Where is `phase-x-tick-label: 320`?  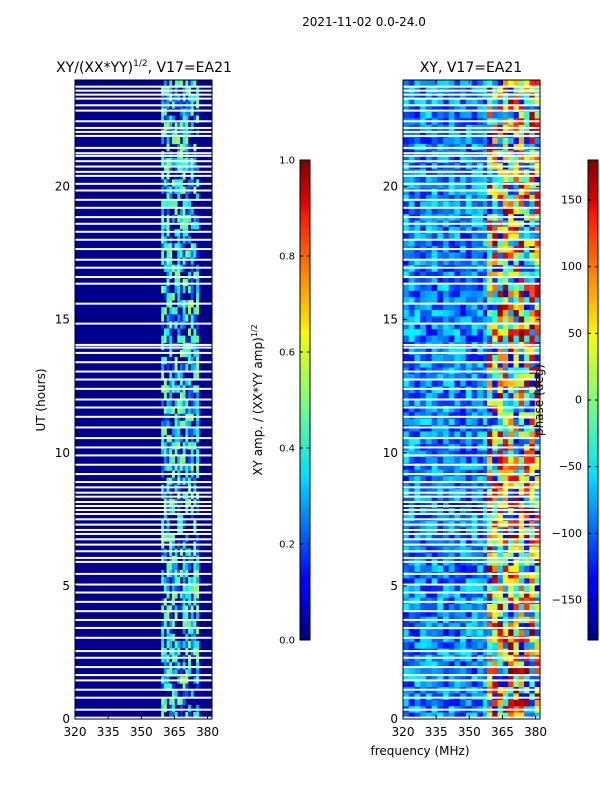
phase-x-tick-label: 320 is located at coordinates (403, 732).